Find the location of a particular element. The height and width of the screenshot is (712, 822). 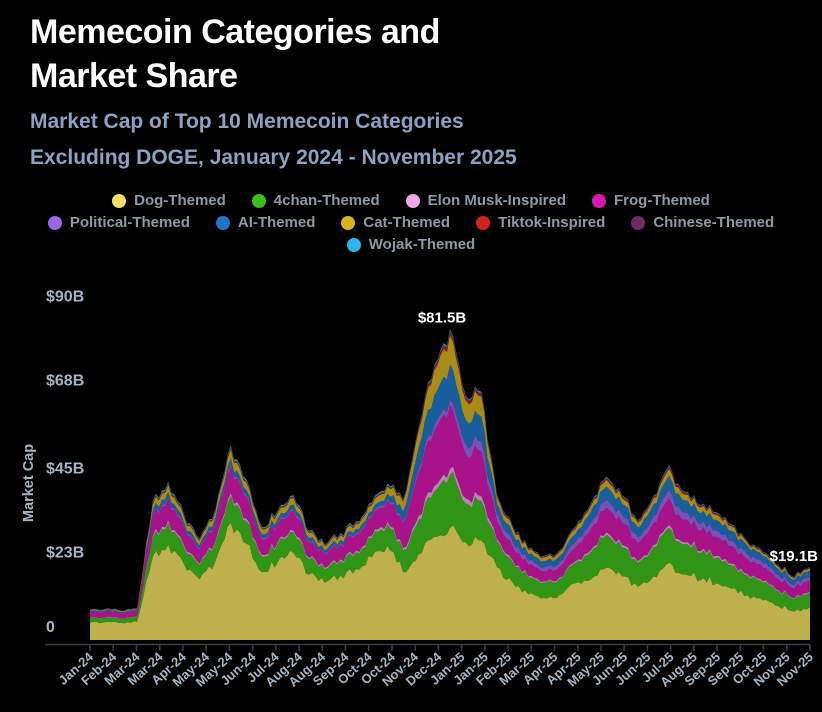

chart-subtitle-line1: Market Cap of Top 10 Memecoin Categories is located at coordinates (247, 121).